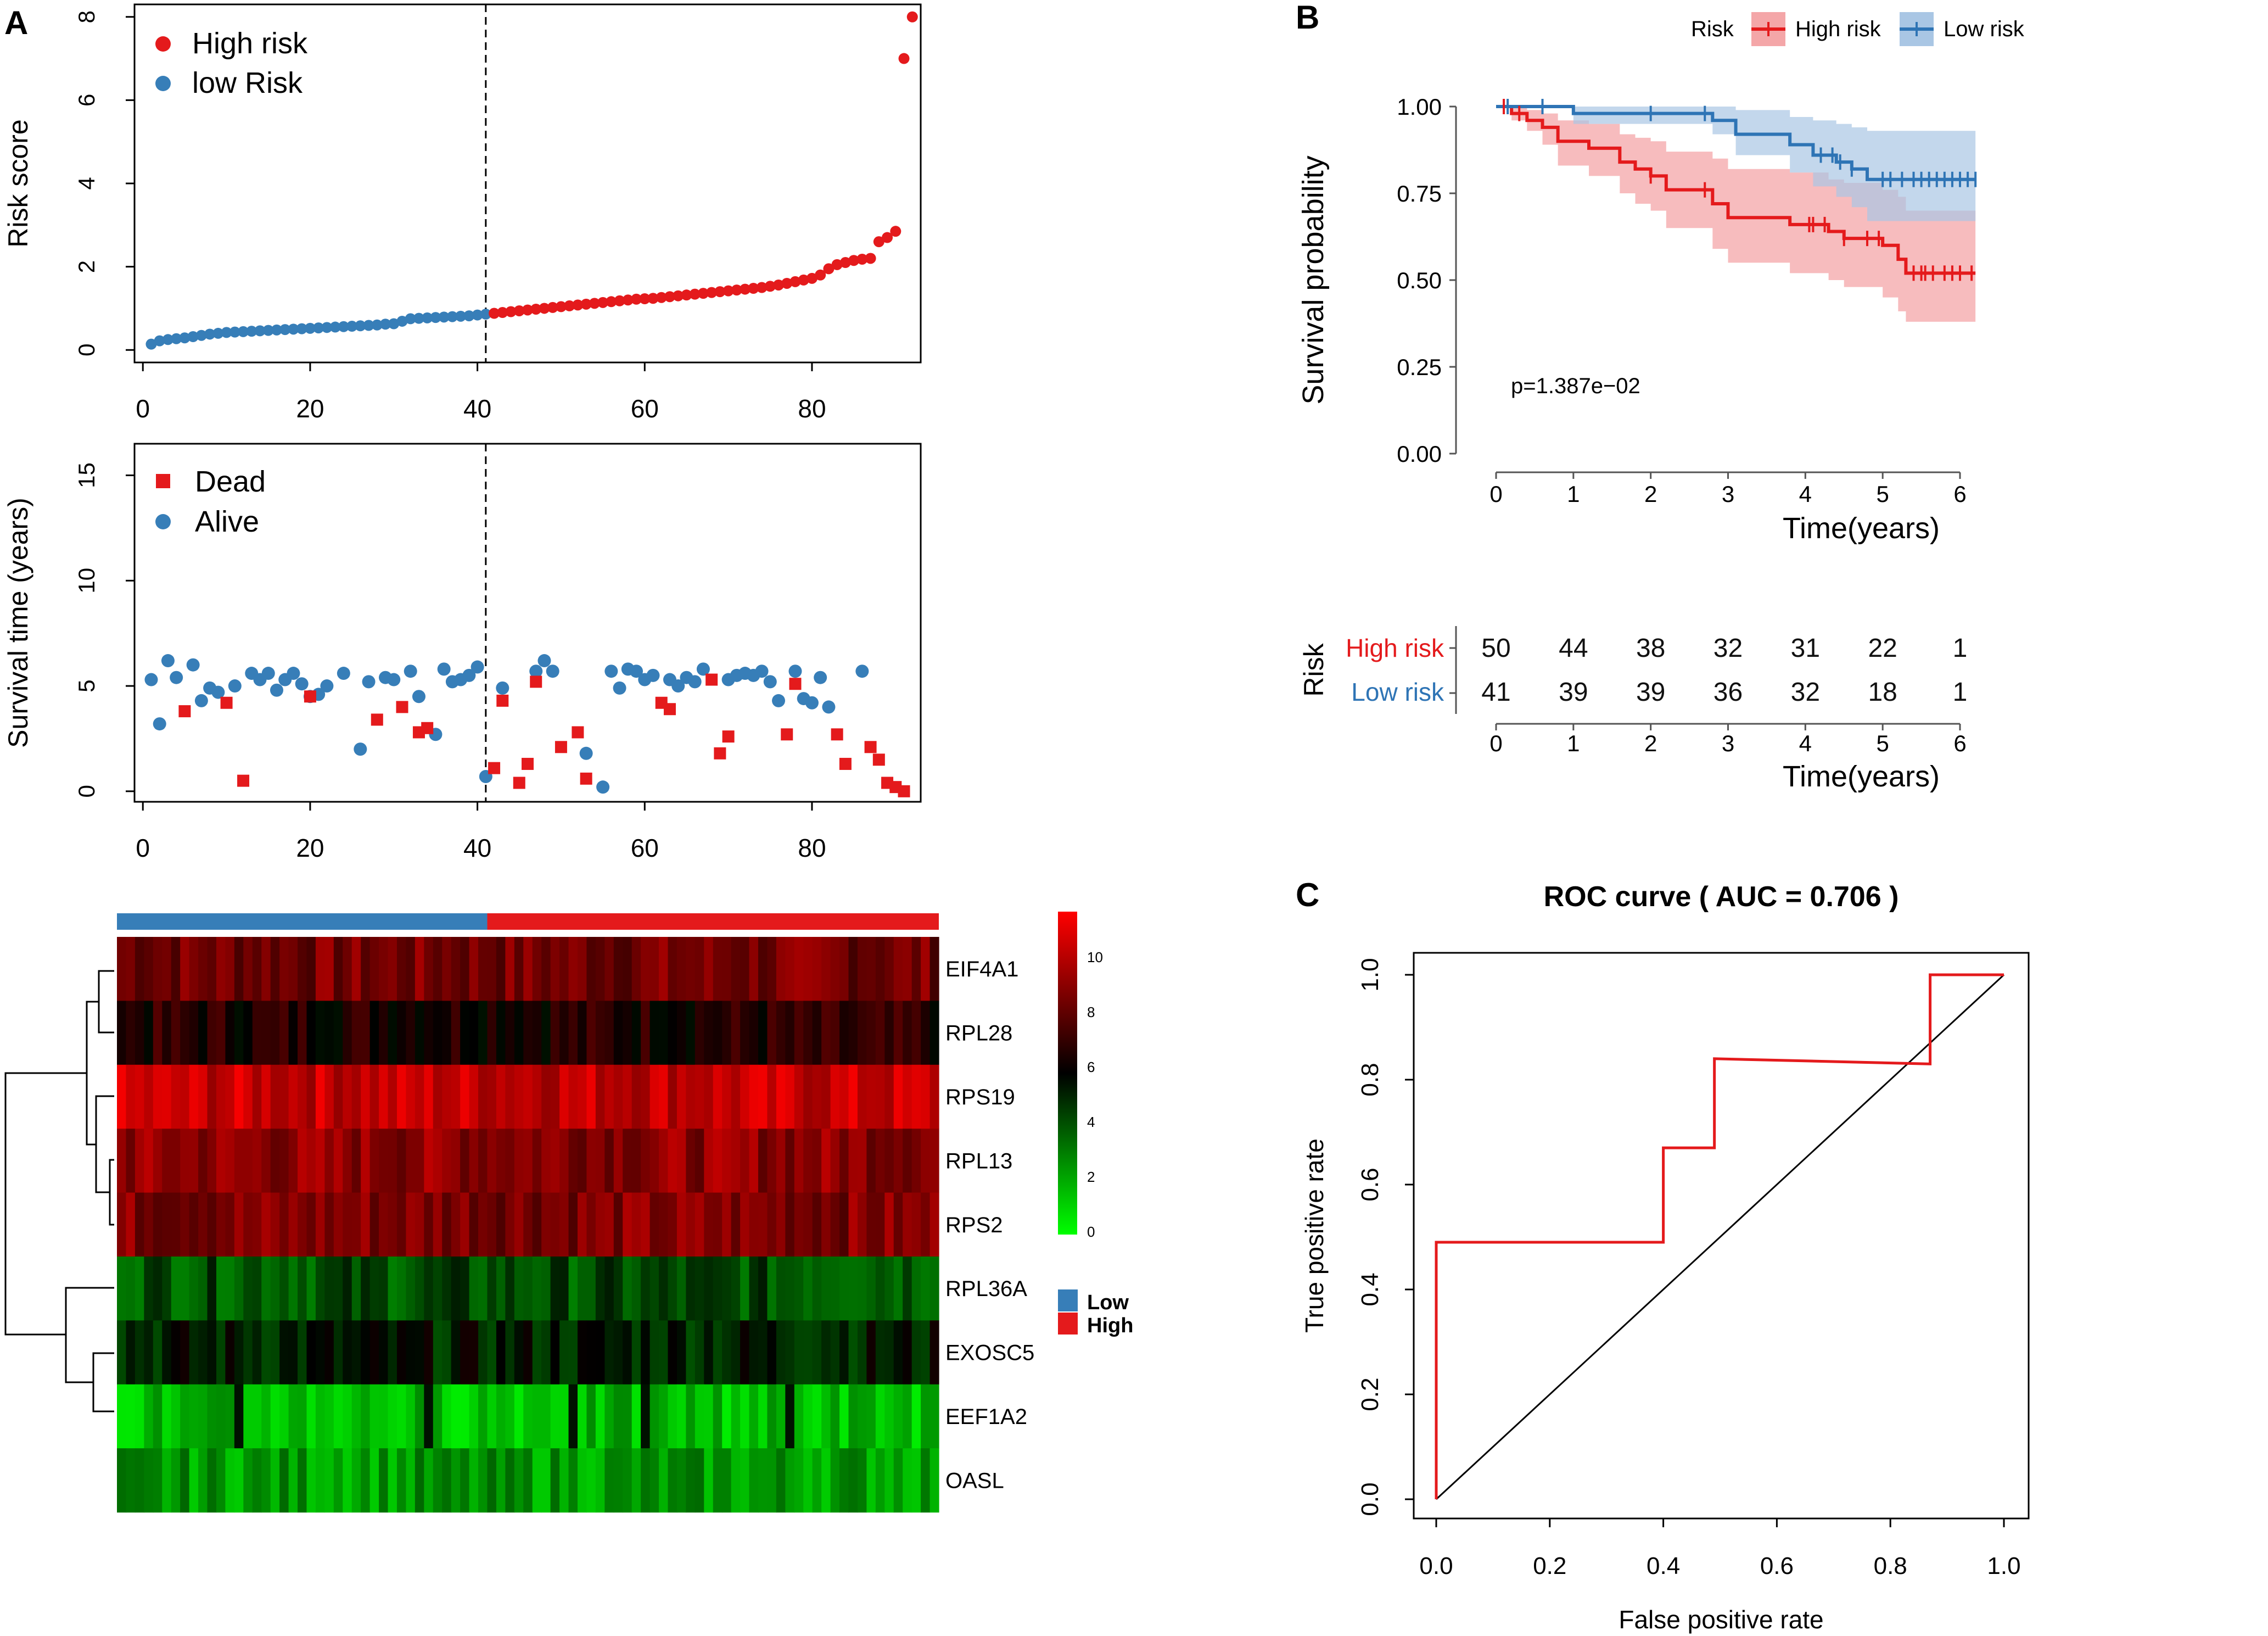 This screenshot has height=1636, width=2268. What do you see at coordinates (86, 266) in the screenshot?
I see `y-tick-label: 2` at bounding box center [86, 266].